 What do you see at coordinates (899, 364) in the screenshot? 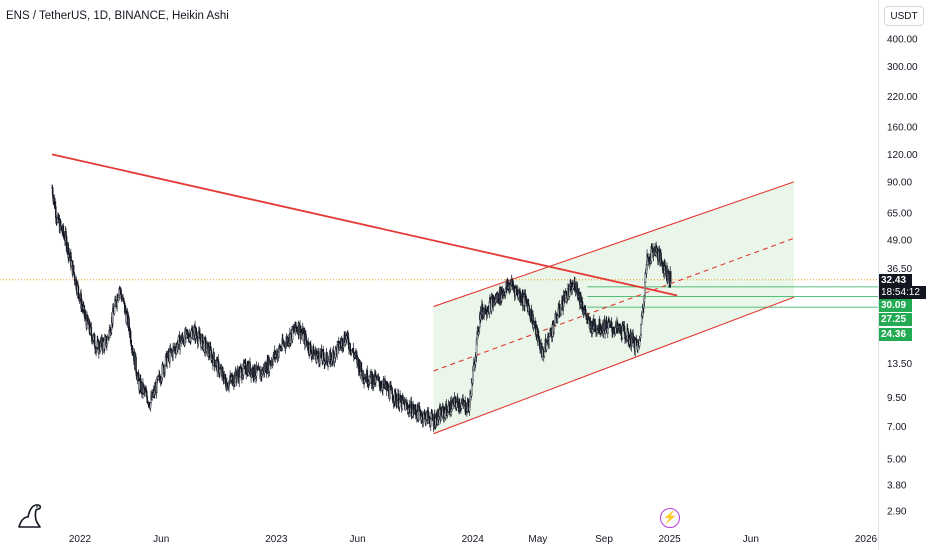
I see `y-tick-label: 13.50` at bounding box center [899, 364].